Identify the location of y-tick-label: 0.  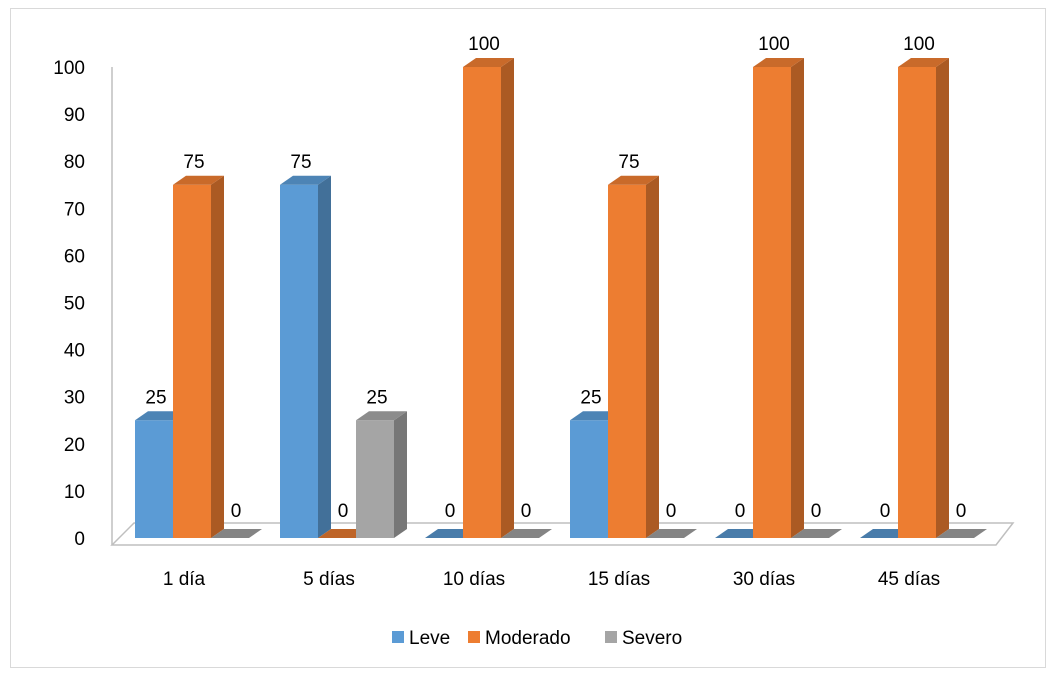
(79, 539).